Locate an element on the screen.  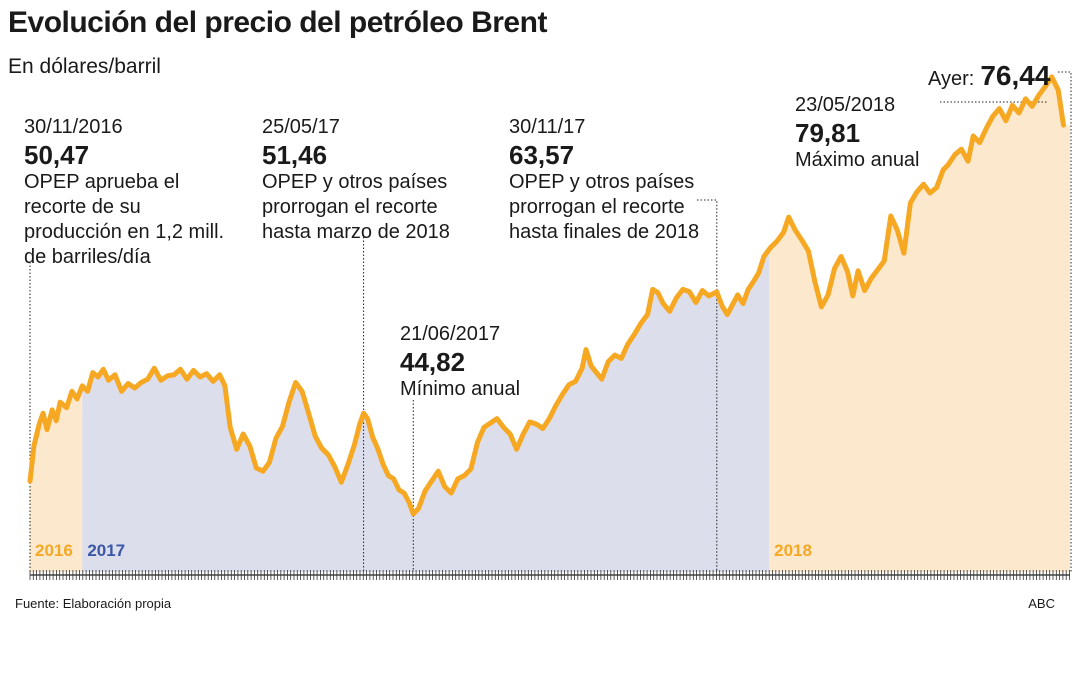
annotation-value: 51,46 is located at coordinates (295, 155).